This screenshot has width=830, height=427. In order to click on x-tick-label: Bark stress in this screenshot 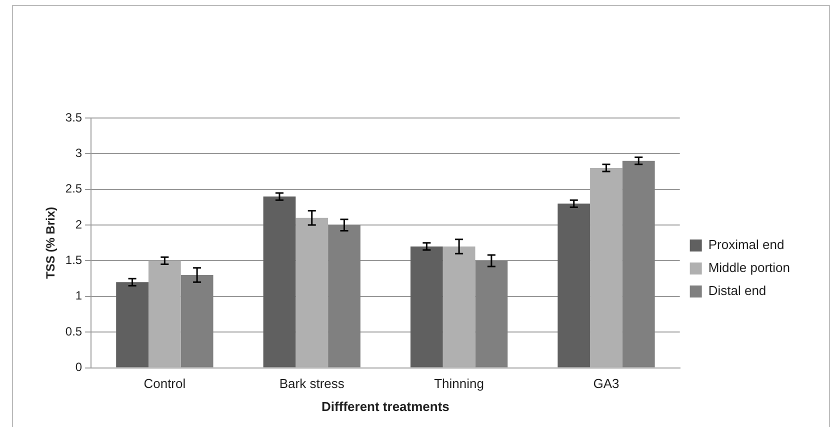, I will do `click(312, 384)`.